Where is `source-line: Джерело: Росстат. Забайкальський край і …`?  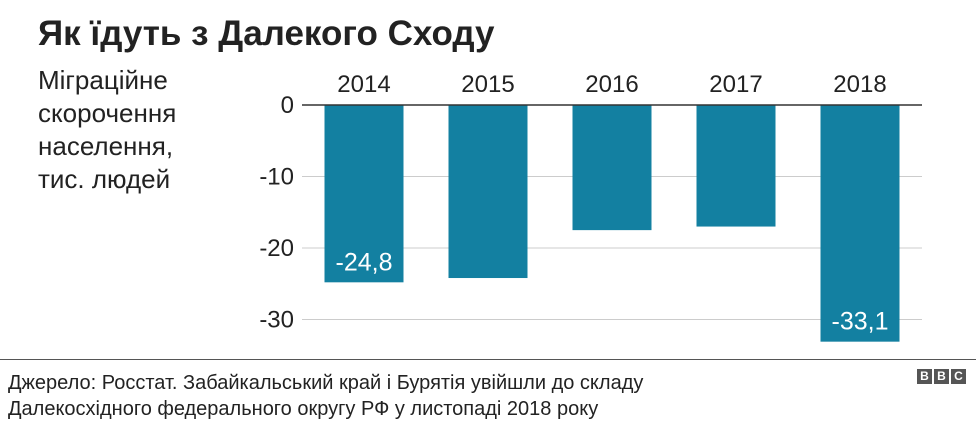 source-line: Джерело: Росстат. Забайкальський край і … is located at coordinates (326, 383).